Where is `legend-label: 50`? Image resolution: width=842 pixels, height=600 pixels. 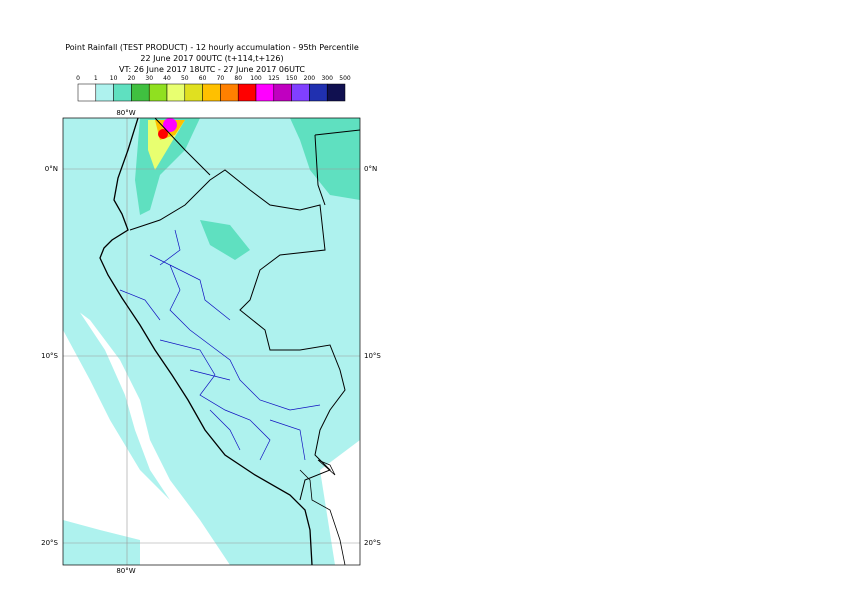 legend-label: 50 is located at coordinates (185, 78).